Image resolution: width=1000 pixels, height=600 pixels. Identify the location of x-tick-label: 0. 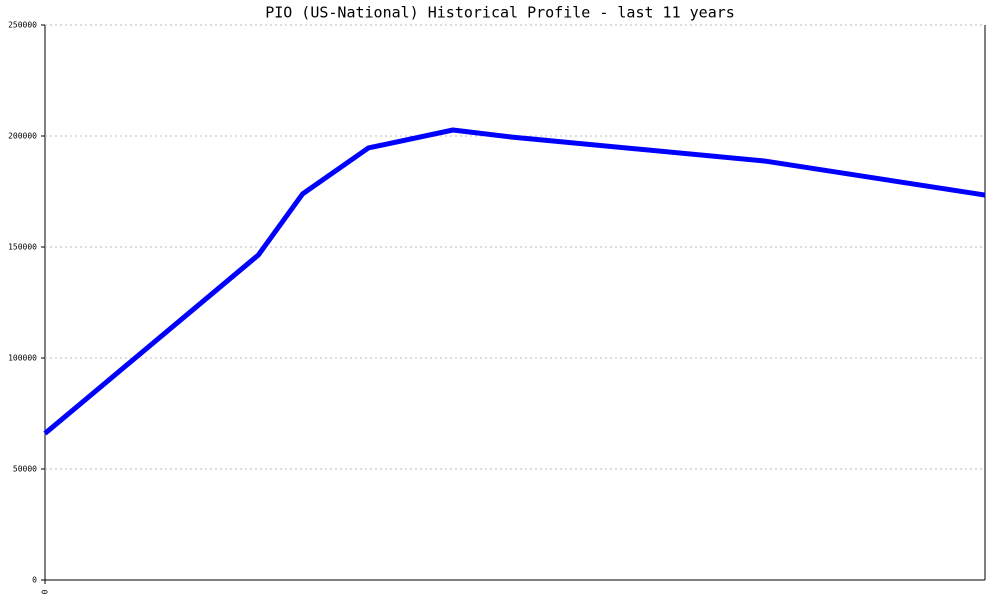
(45, 591).